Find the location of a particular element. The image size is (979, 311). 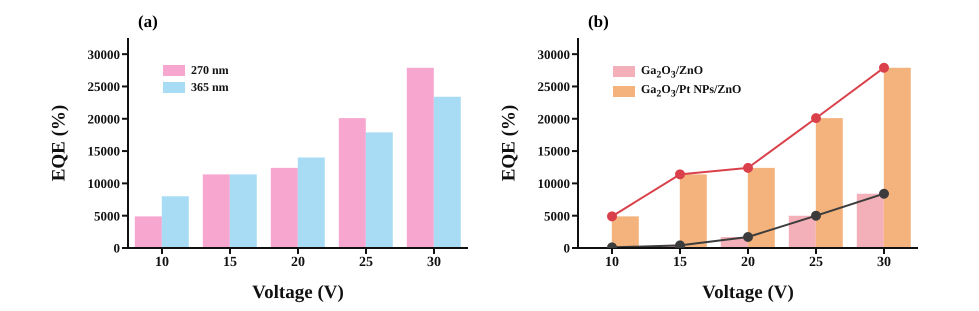

legend-label: Ga$_{2}$O$_{3}$/Pt NPs/ZnO is located at coordinates (691, 91).